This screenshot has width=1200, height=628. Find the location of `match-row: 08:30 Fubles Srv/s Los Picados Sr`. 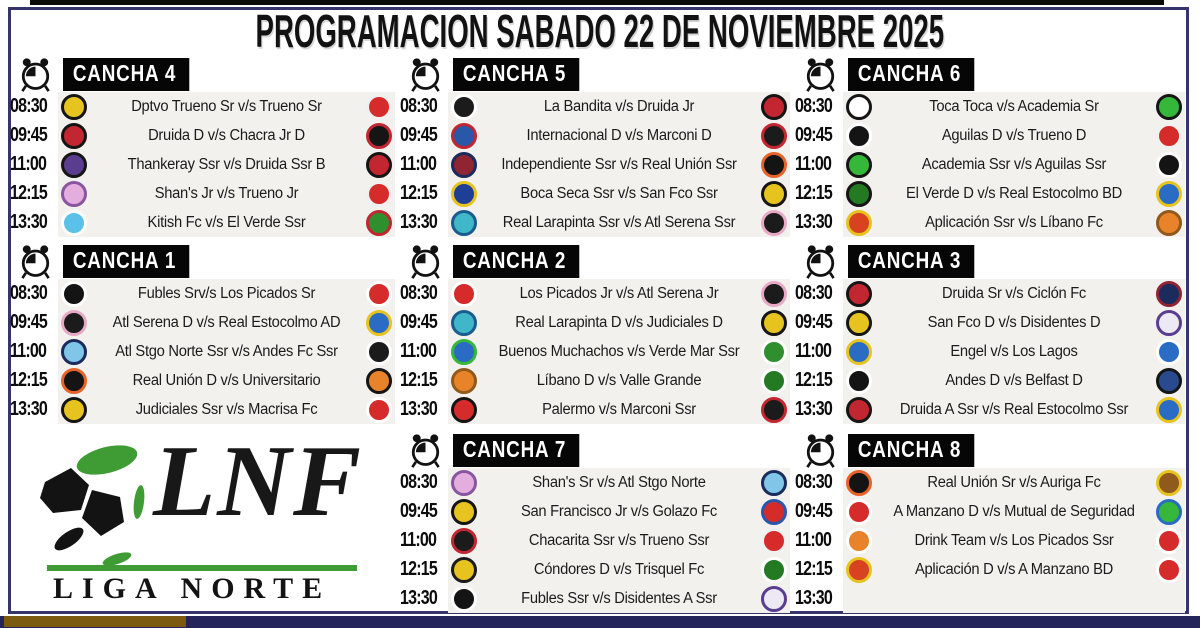

match-row: 08:30 Fubles Srv/s Los Picados Sr is located at coordinates (202, 293).